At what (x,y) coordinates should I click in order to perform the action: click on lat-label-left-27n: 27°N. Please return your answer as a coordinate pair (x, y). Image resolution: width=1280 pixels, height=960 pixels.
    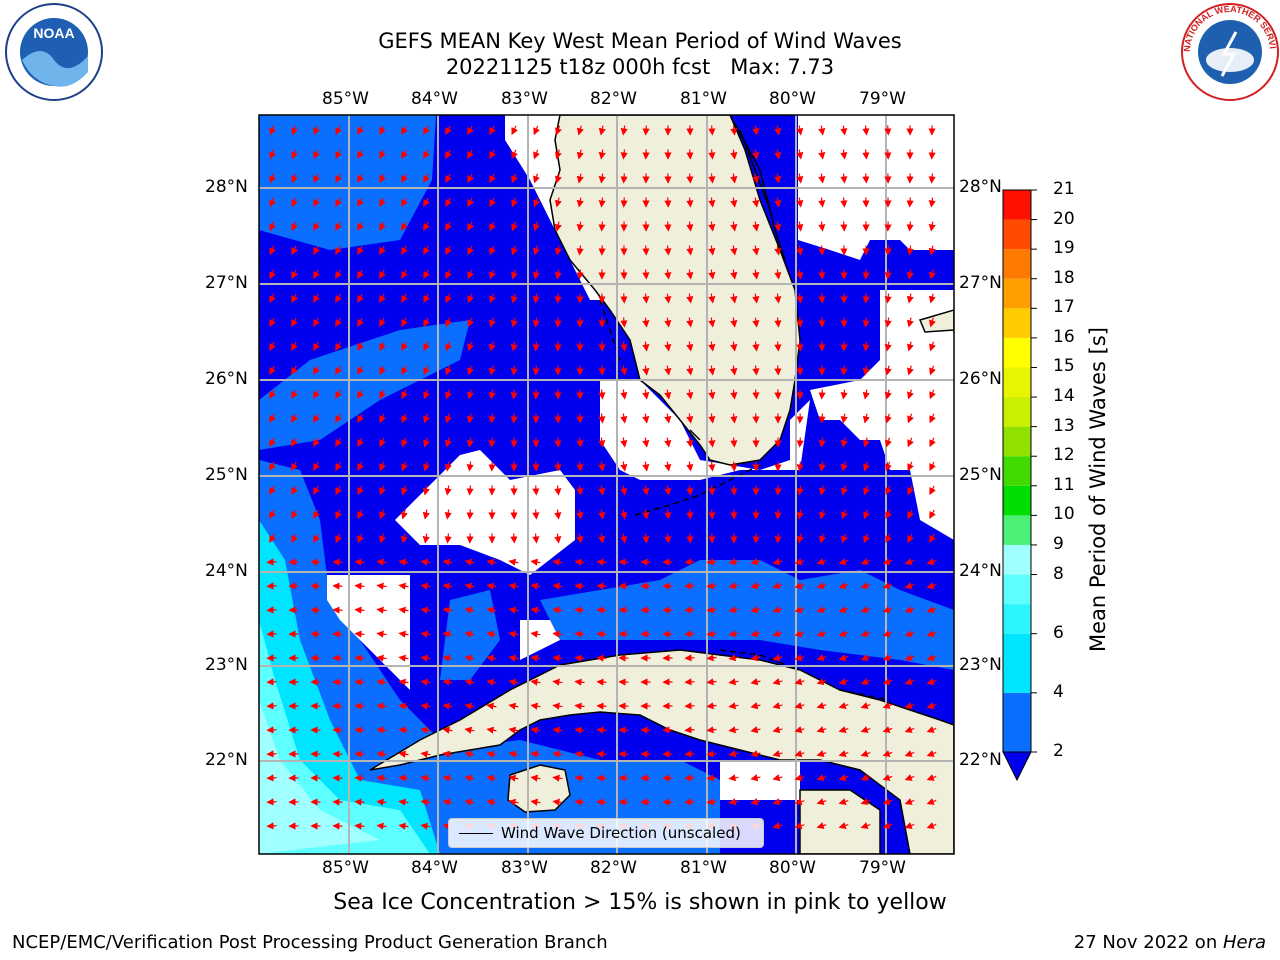
    Looking at the image, I should click on (226, 283).